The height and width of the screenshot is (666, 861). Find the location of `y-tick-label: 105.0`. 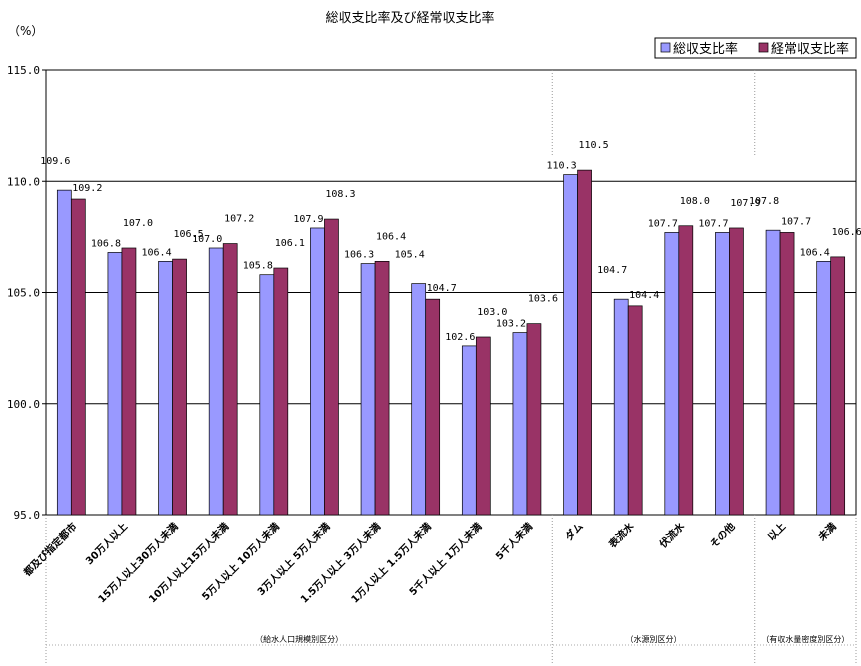

y-tick-label: 105.0 is located at coordinates (23, 293).